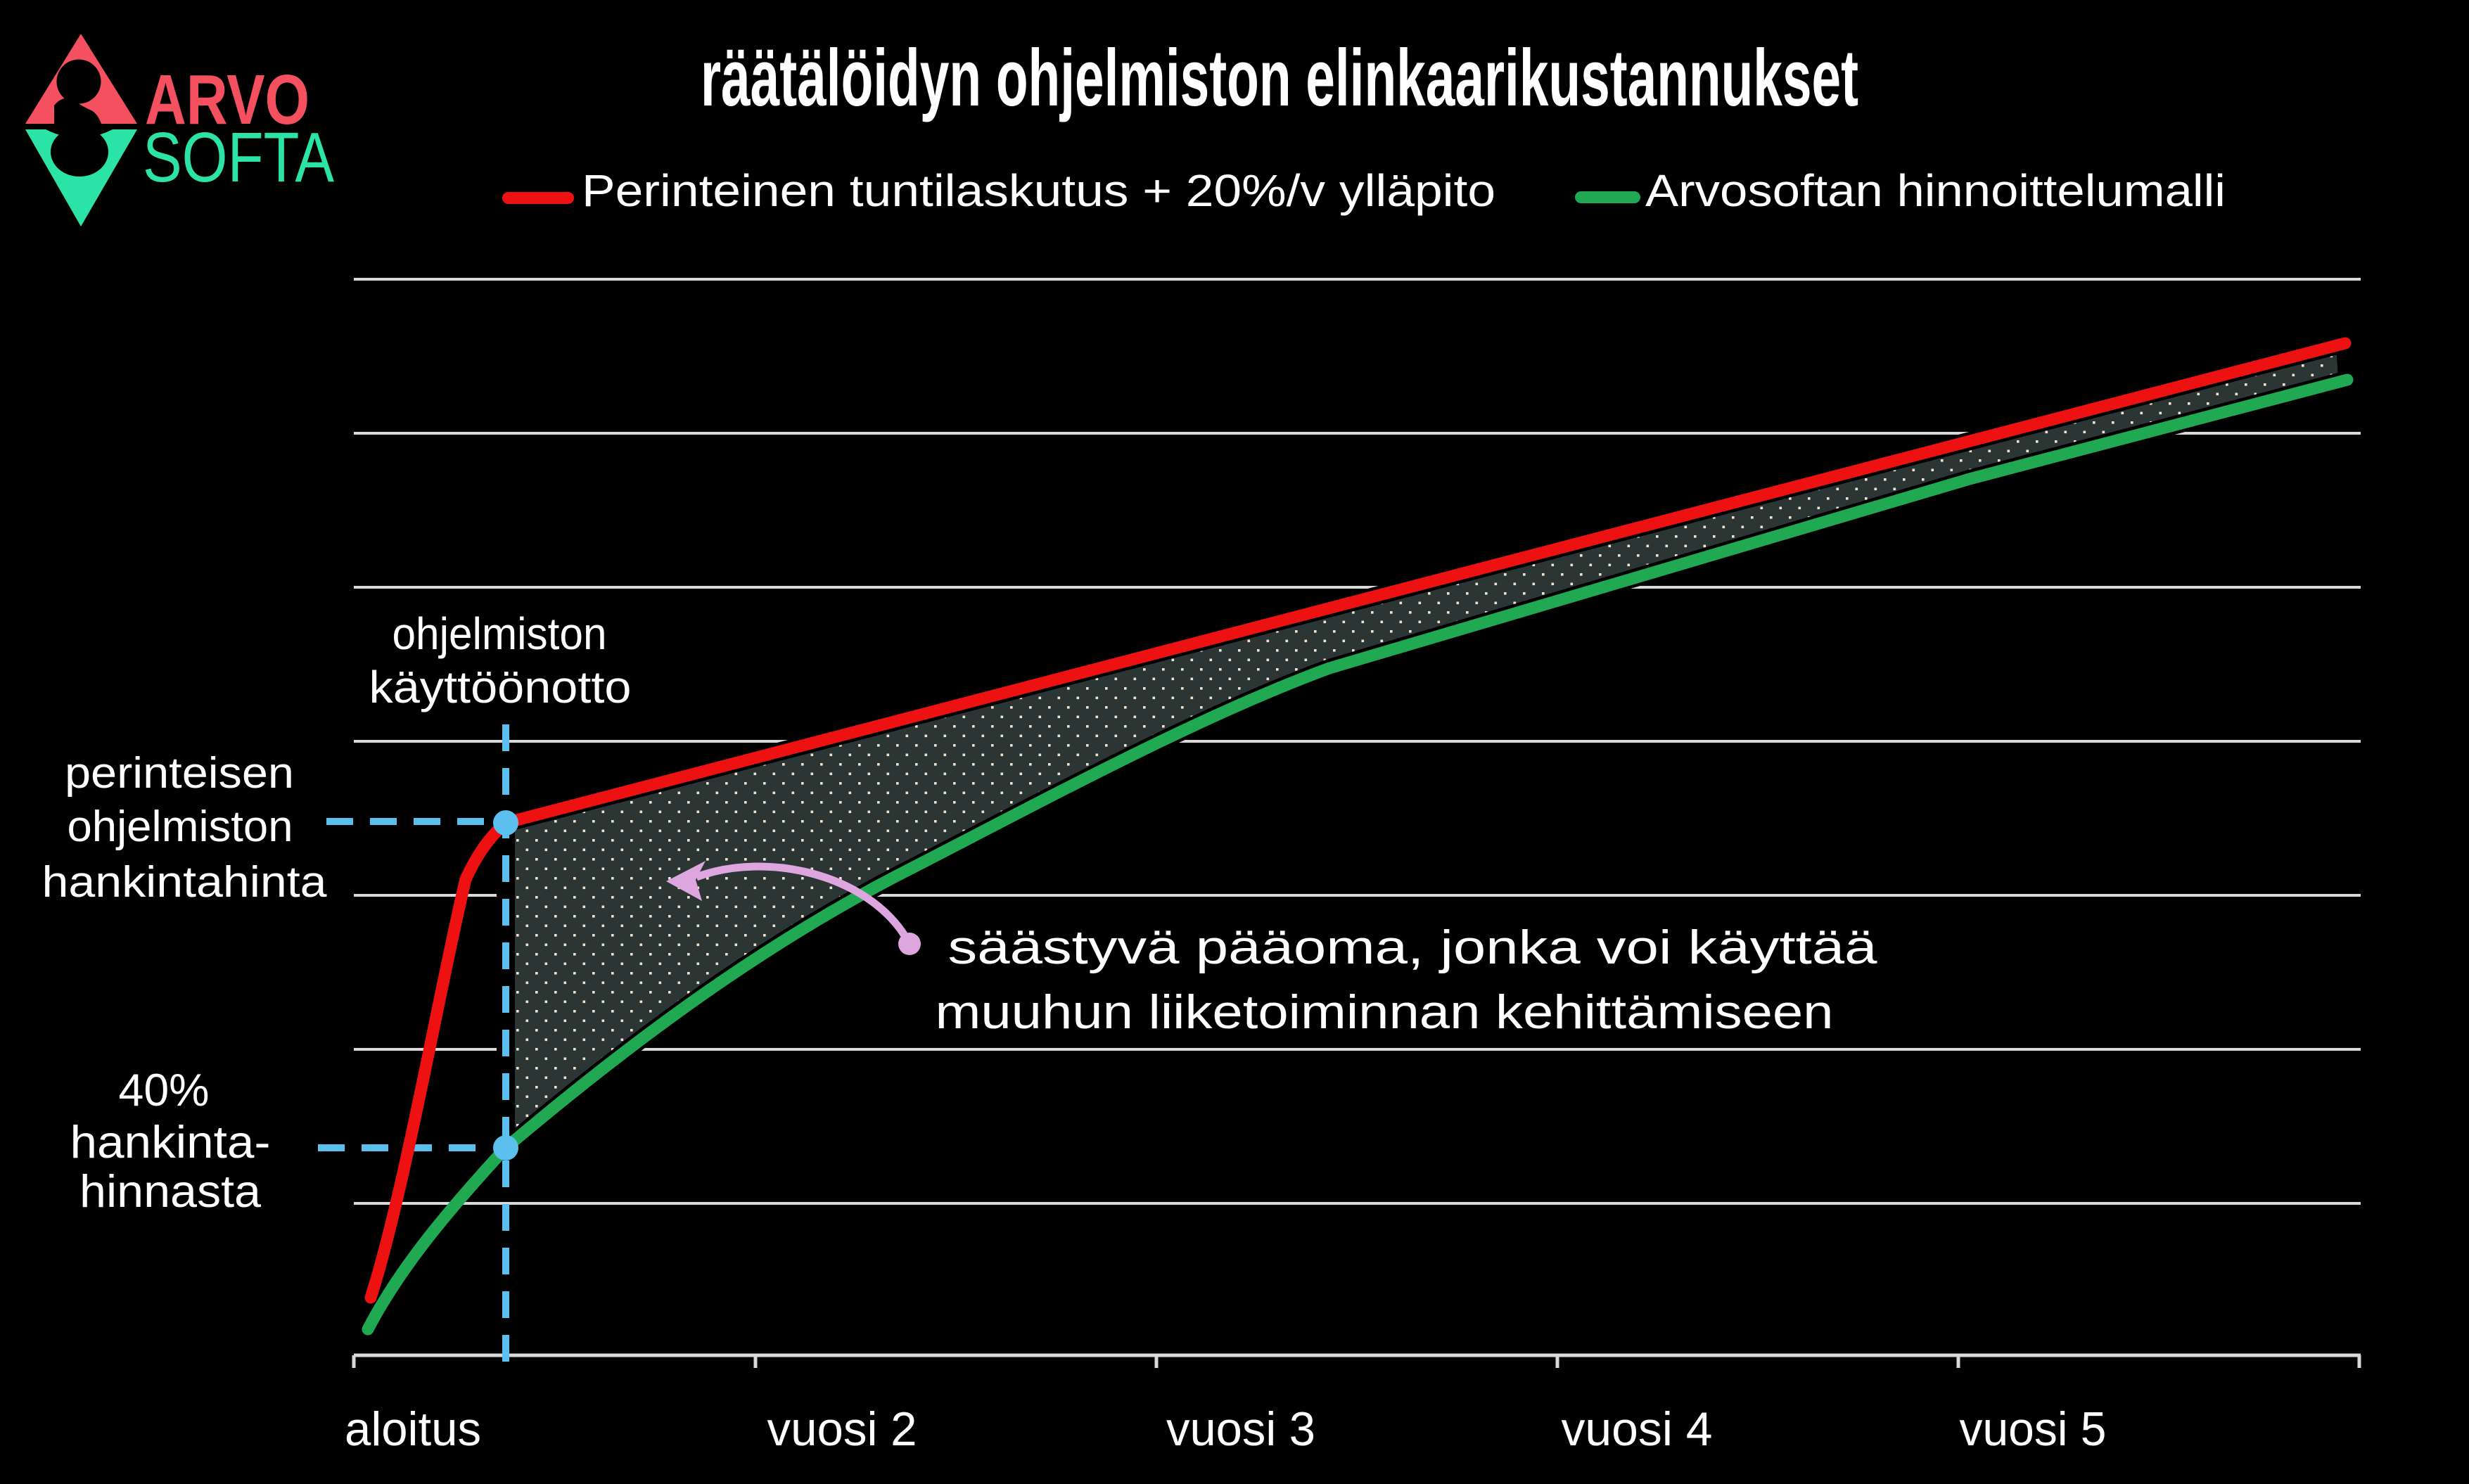 The width and height of the screenshot is (2469, 1484). Describe the element at coordinates (2034, 1429) in the screenshot. I see `svg-text: vuosi 5` at that location.